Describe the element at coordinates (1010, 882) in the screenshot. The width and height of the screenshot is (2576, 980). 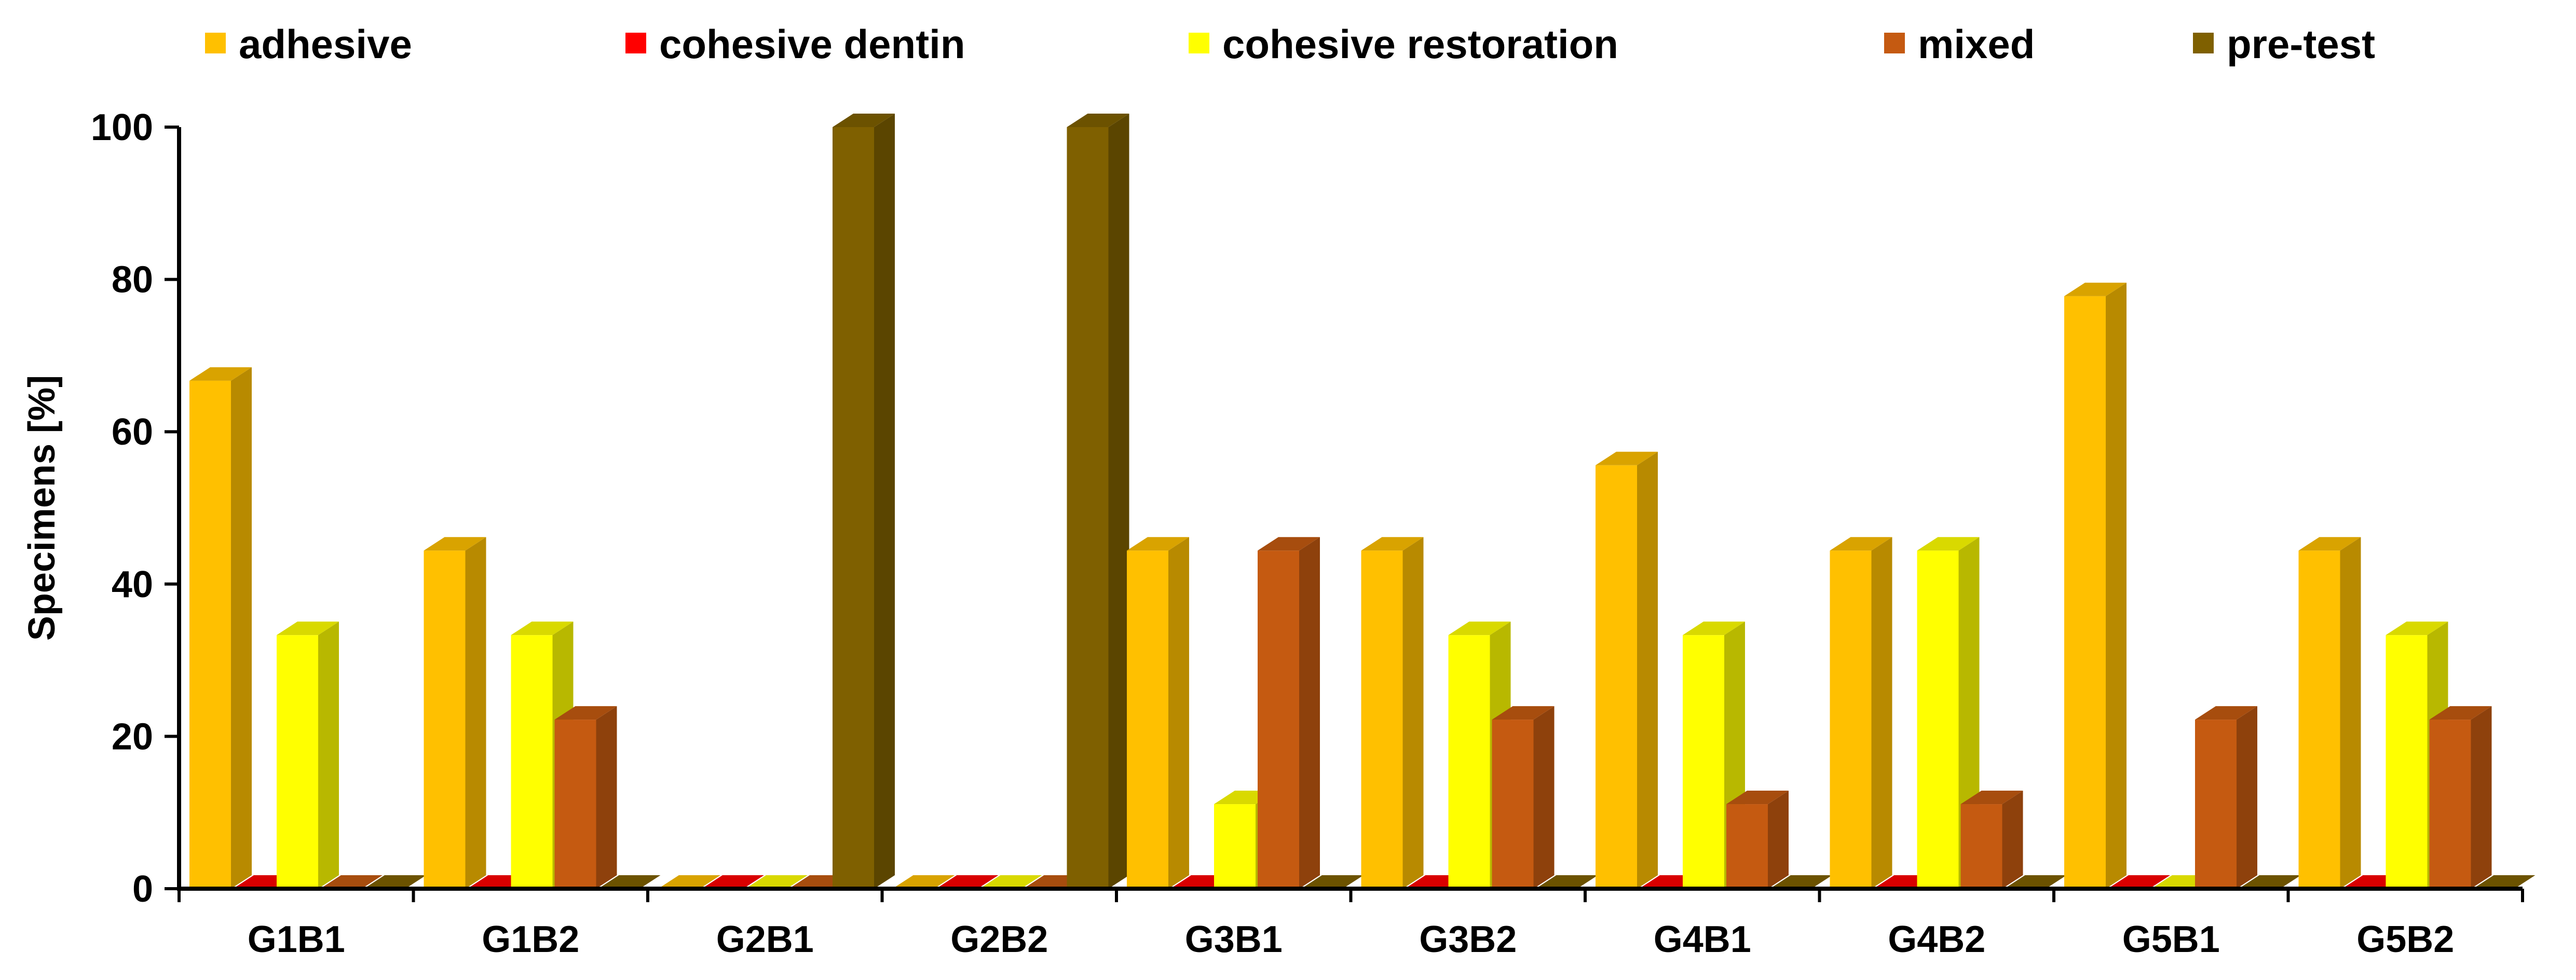
I see `bar-g2b2-cohesive-restoration` at that location.